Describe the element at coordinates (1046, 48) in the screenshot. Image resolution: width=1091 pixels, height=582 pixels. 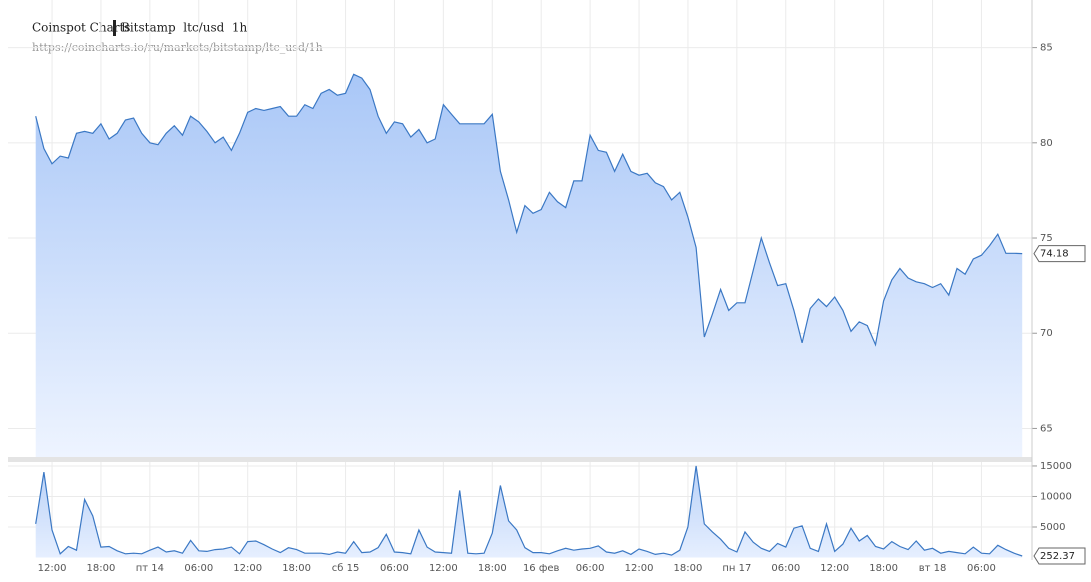
I see `y-tick-label: 85` at that location.